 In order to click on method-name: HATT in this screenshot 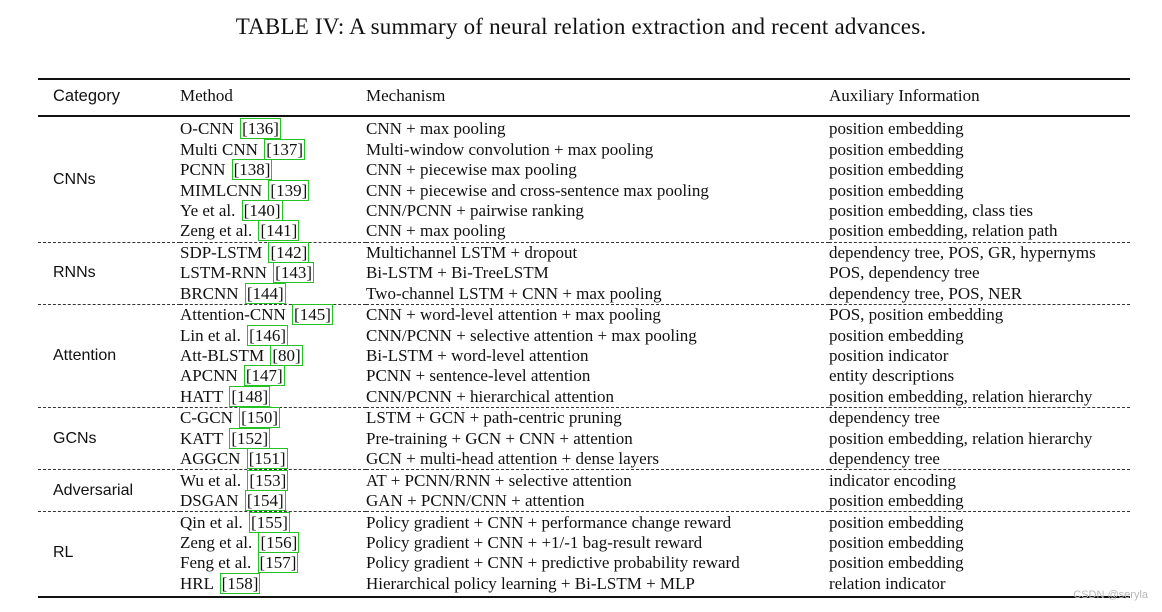, I will do `click(202, 396)`.